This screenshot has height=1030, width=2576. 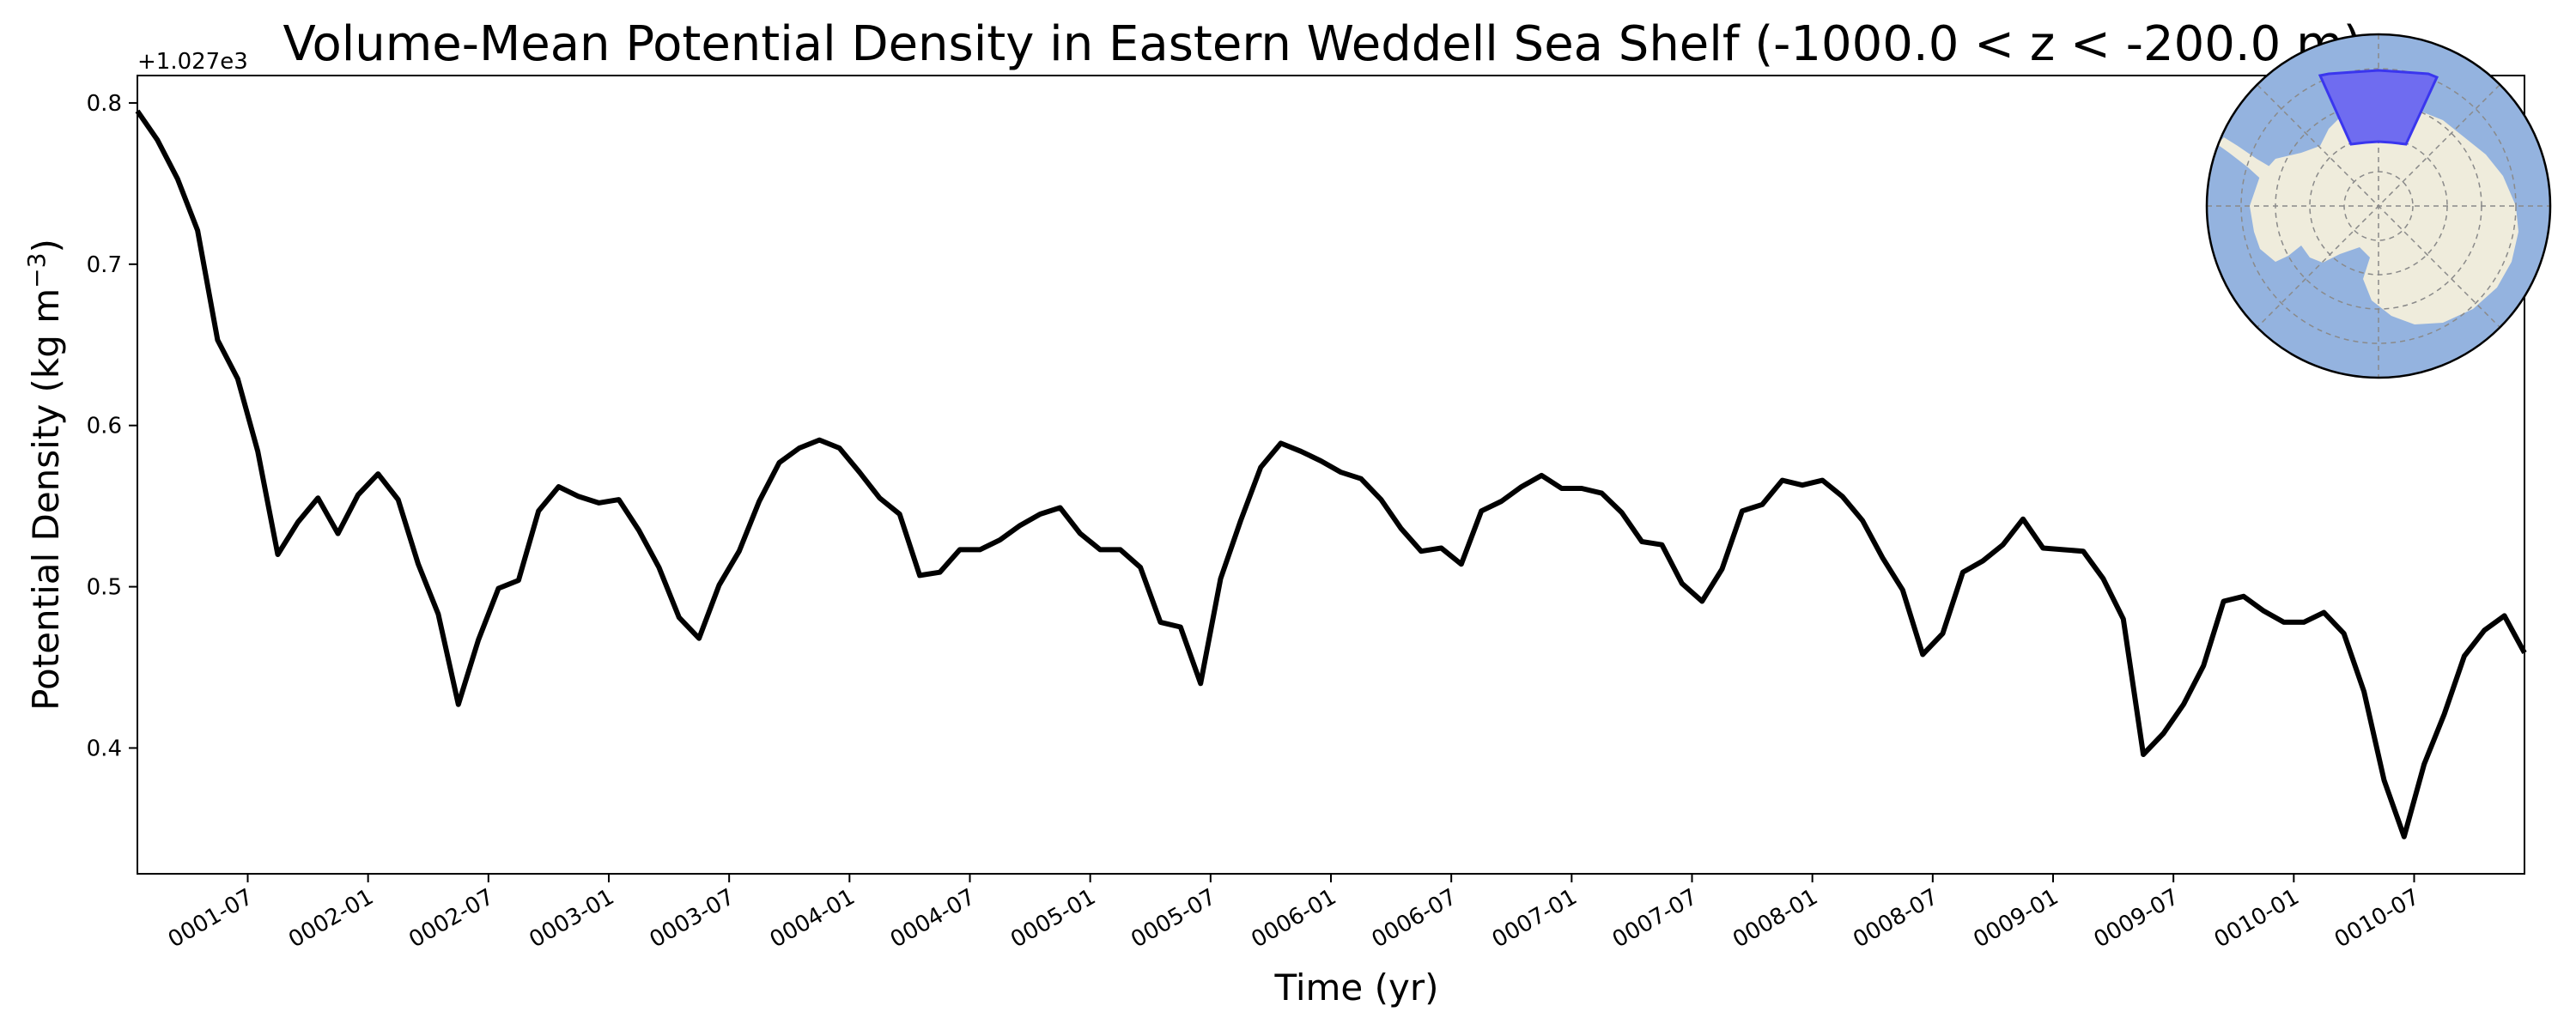 I want to click on y-axis: 0.4 0.5 0.6 0.7 0.8, so click(x=112, y=426).